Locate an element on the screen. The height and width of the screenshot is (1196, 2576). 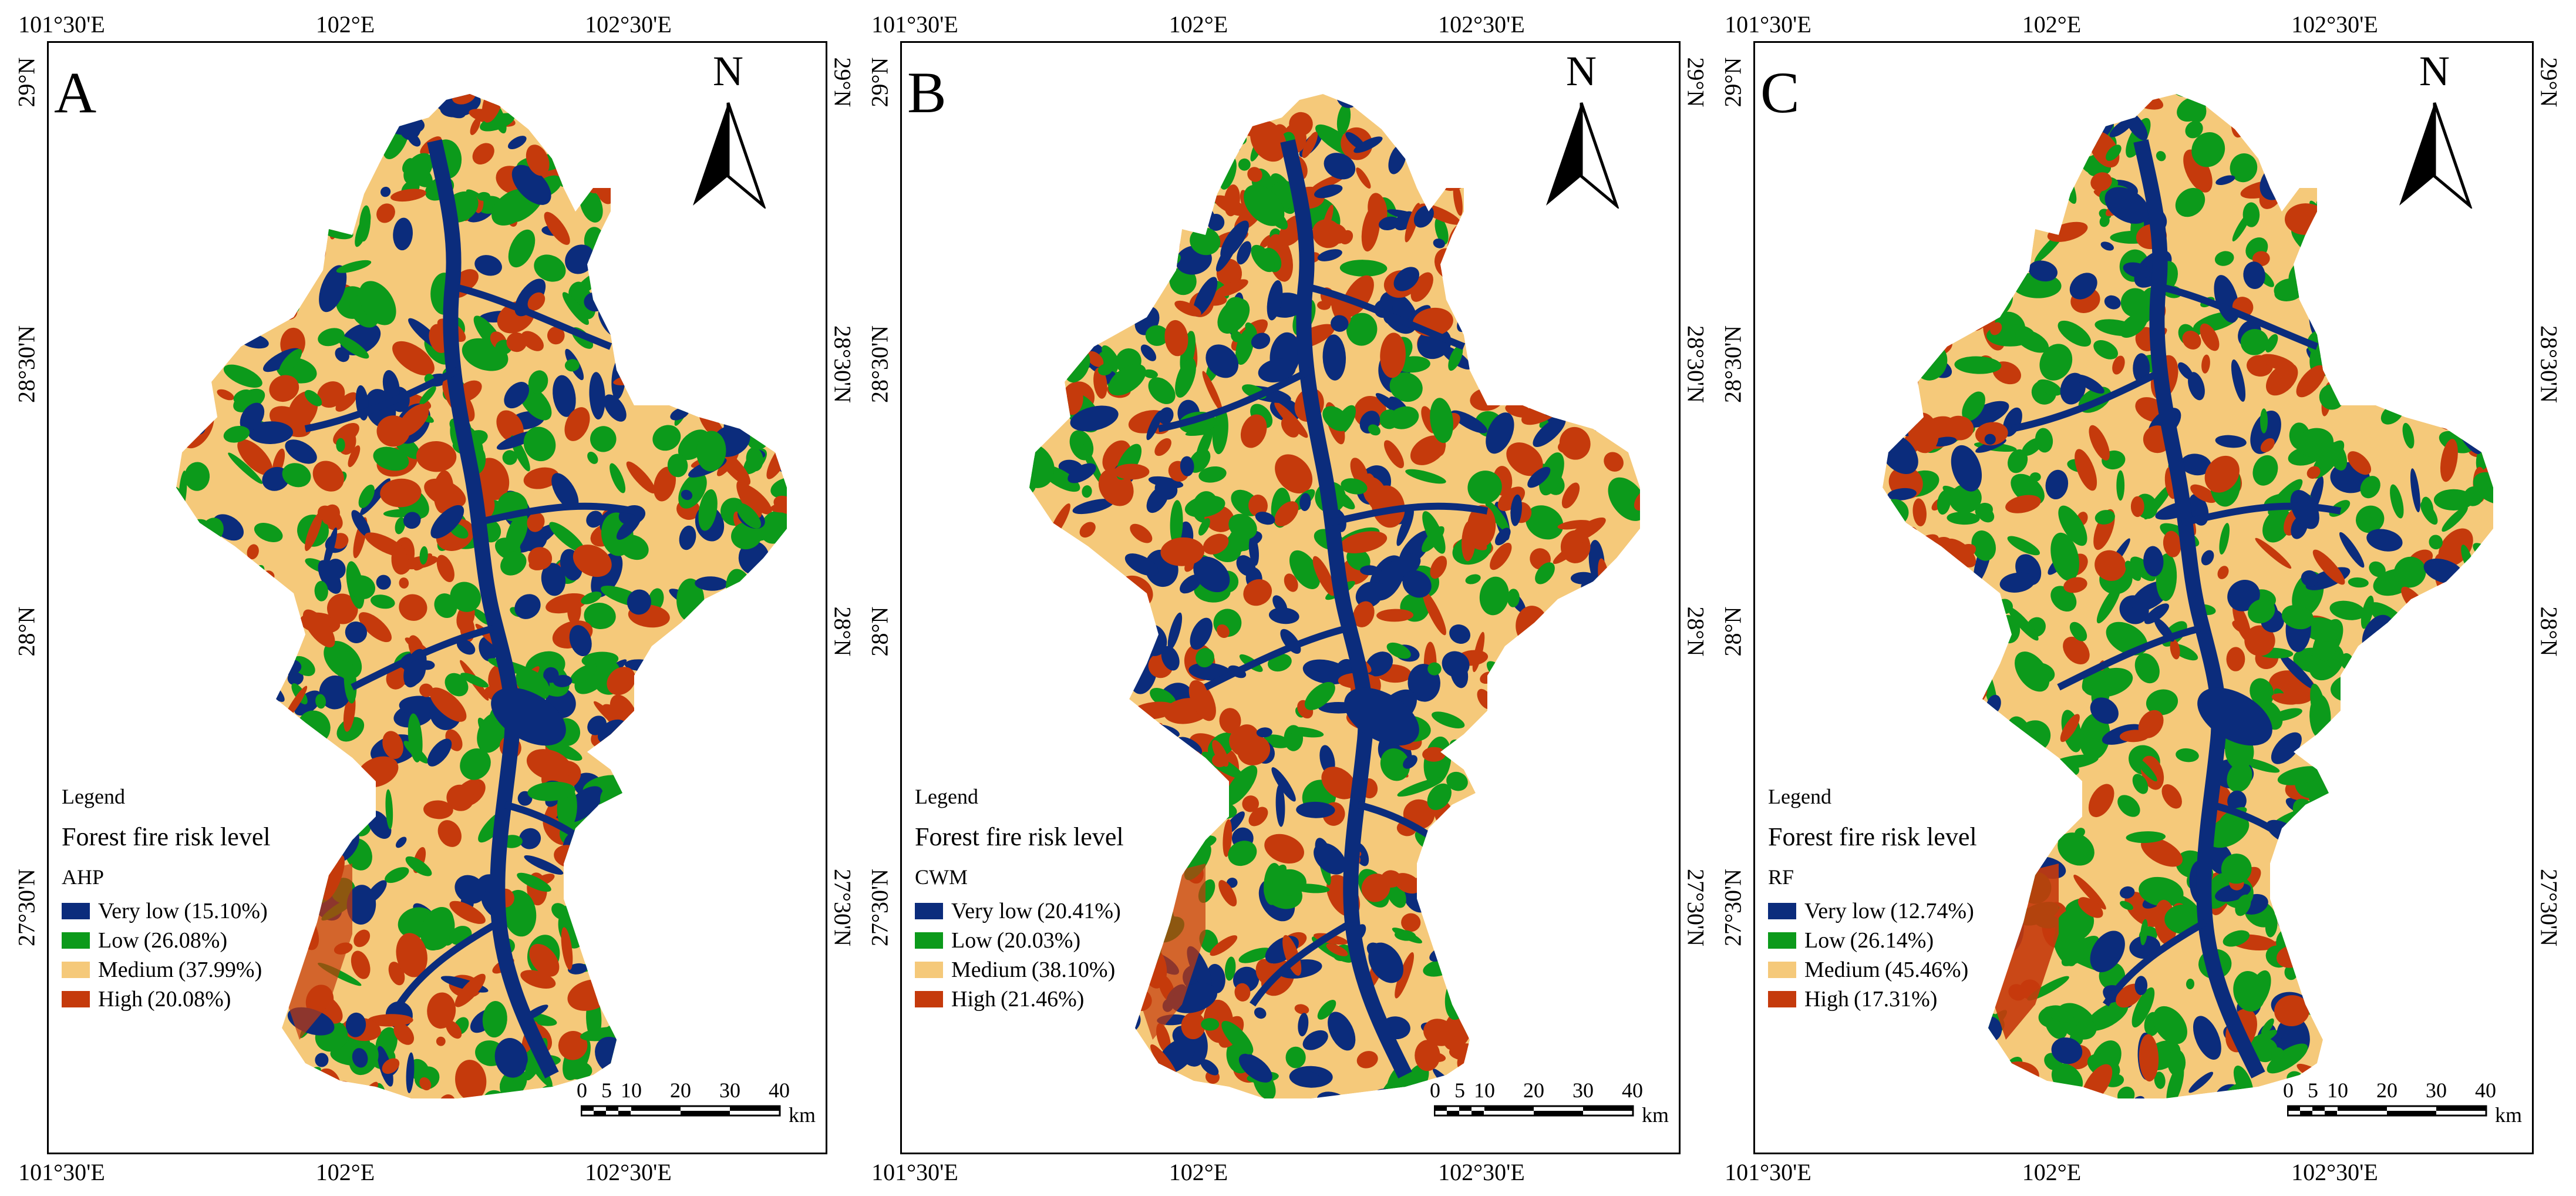
legend-item-high: High (17.31%) is located at coordinates (1872, 999).